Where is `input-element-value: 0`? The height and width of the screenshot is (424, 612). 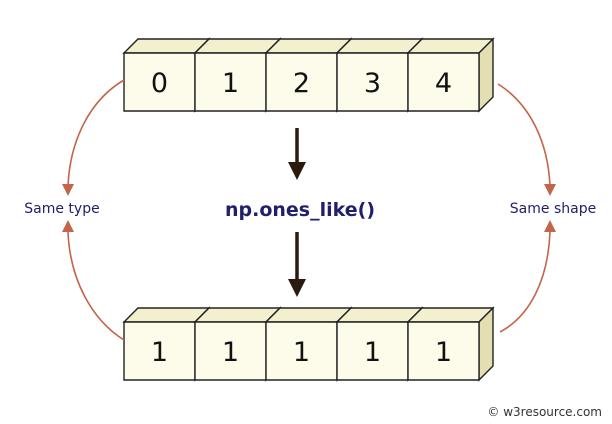 input-element-value: 0 is located at coordinates (159, 83).